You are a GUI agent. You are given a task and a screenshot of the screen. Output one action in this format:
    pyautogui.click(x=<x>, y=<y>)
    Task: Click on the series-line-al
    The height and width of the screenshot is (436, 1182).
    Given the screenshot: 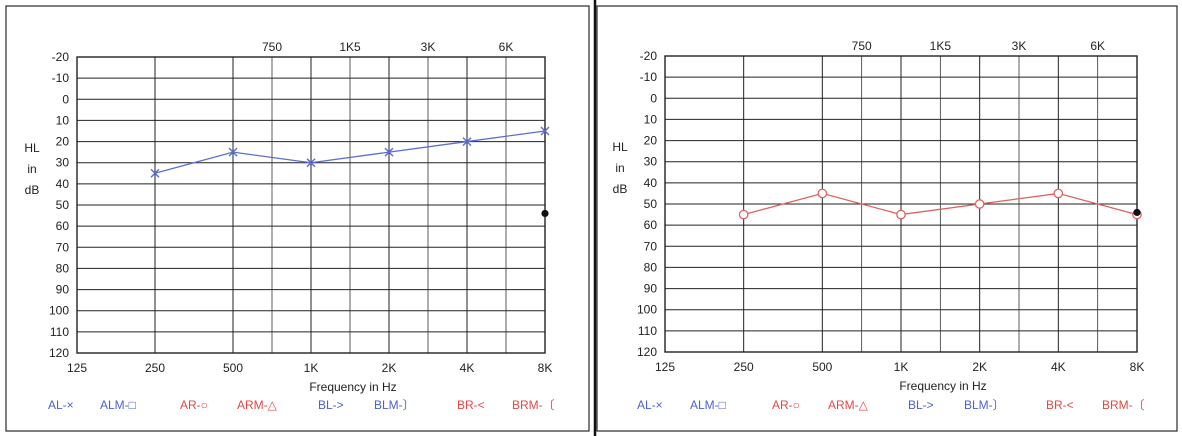 What is the action you would take?
    pyautogui.click(x=350, y=152)
    